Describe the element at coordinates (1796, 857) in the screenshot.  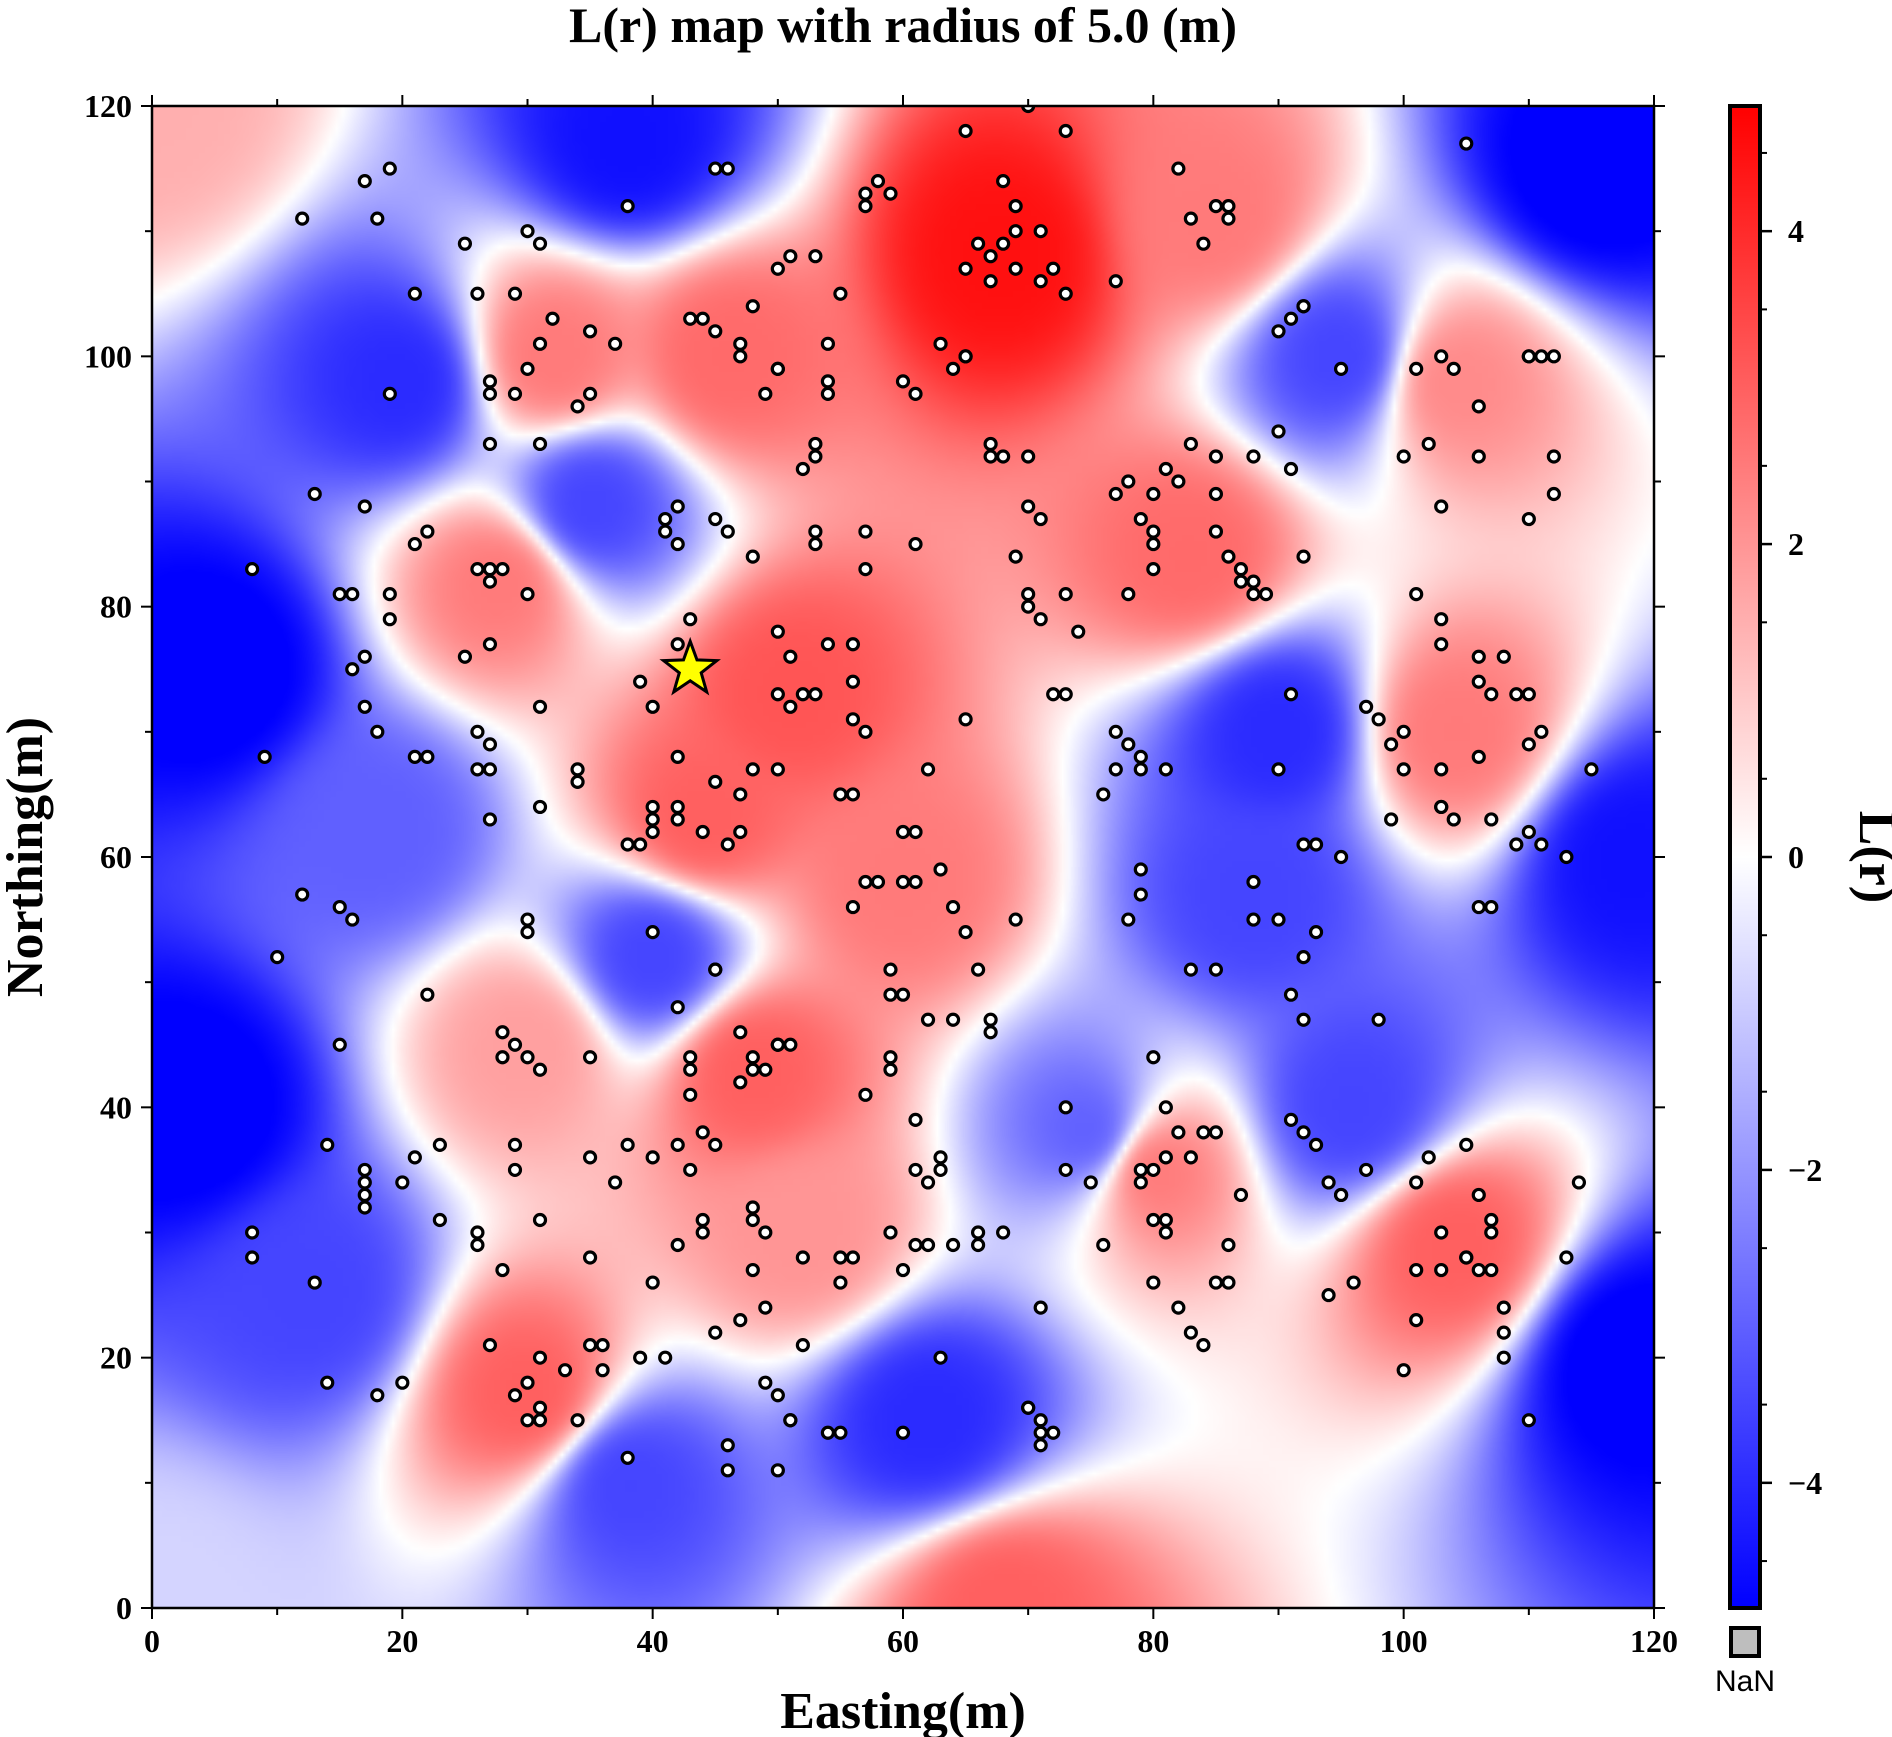
I see `colorbar-tick-label: 0` at that location.